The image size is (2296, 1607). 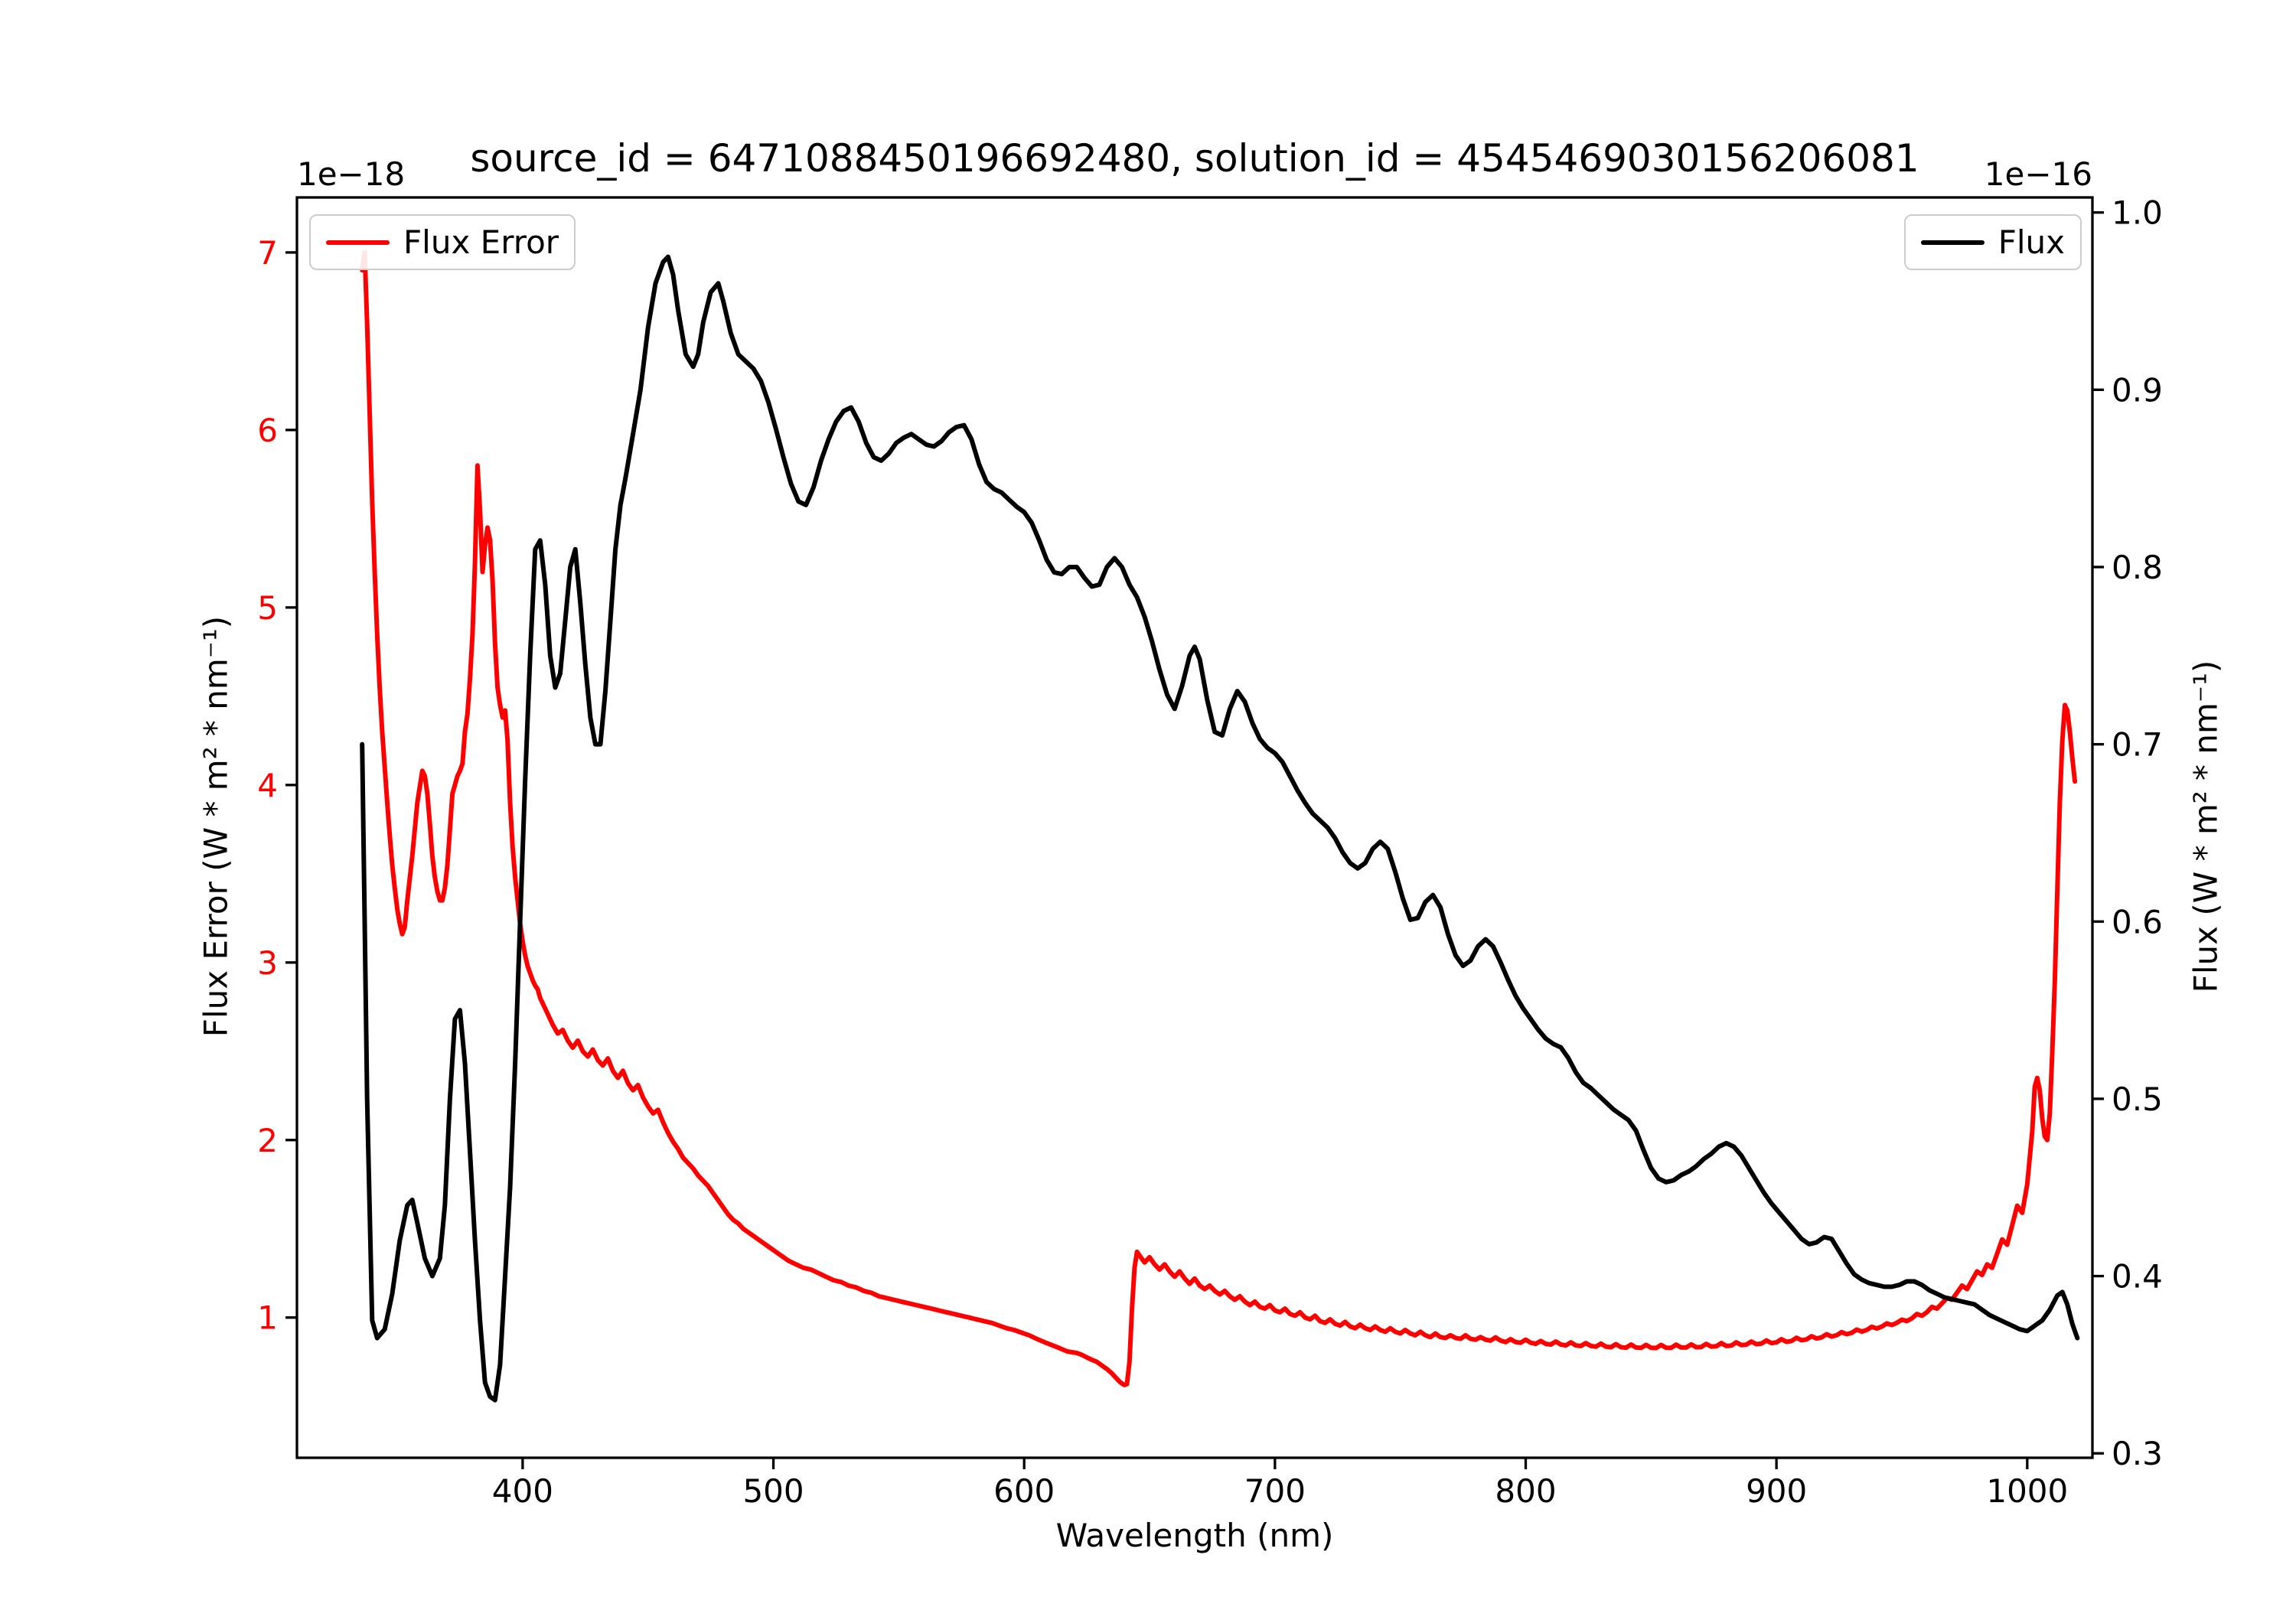 I want to click on x-tick-label: 1000, so click(x=2027, y=1491).